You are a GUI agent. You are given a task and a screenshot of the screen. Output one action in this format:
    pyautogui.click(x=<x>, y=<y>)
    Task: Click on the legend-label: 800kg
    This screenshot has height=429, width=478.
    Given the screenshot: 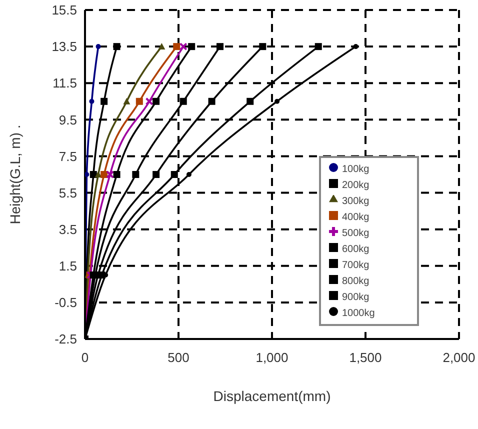 What is the action you would take?
    pyautogui.click(x=356, y=281)
    